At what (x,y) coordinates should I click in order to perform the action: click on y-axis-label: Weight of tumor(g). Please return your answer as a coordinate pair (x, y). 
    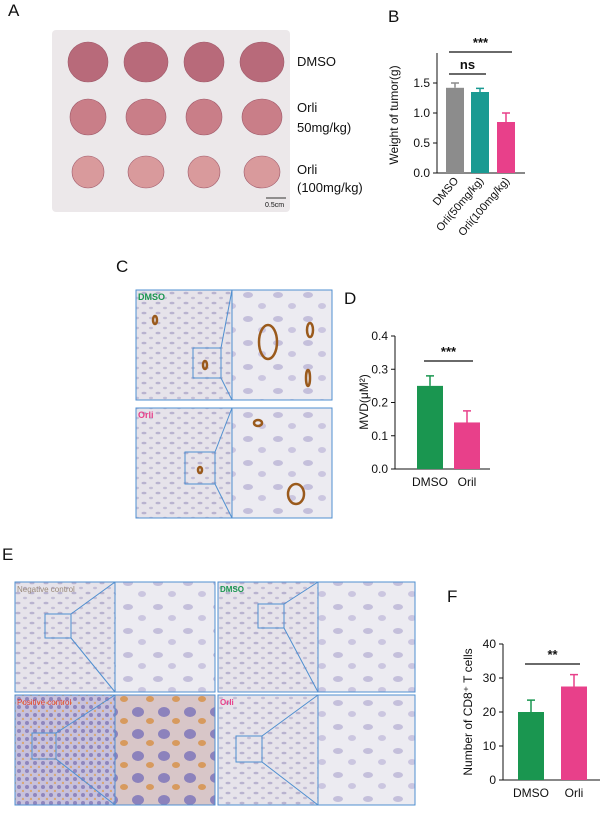
    Looking at the image, I should click on (394, 114).